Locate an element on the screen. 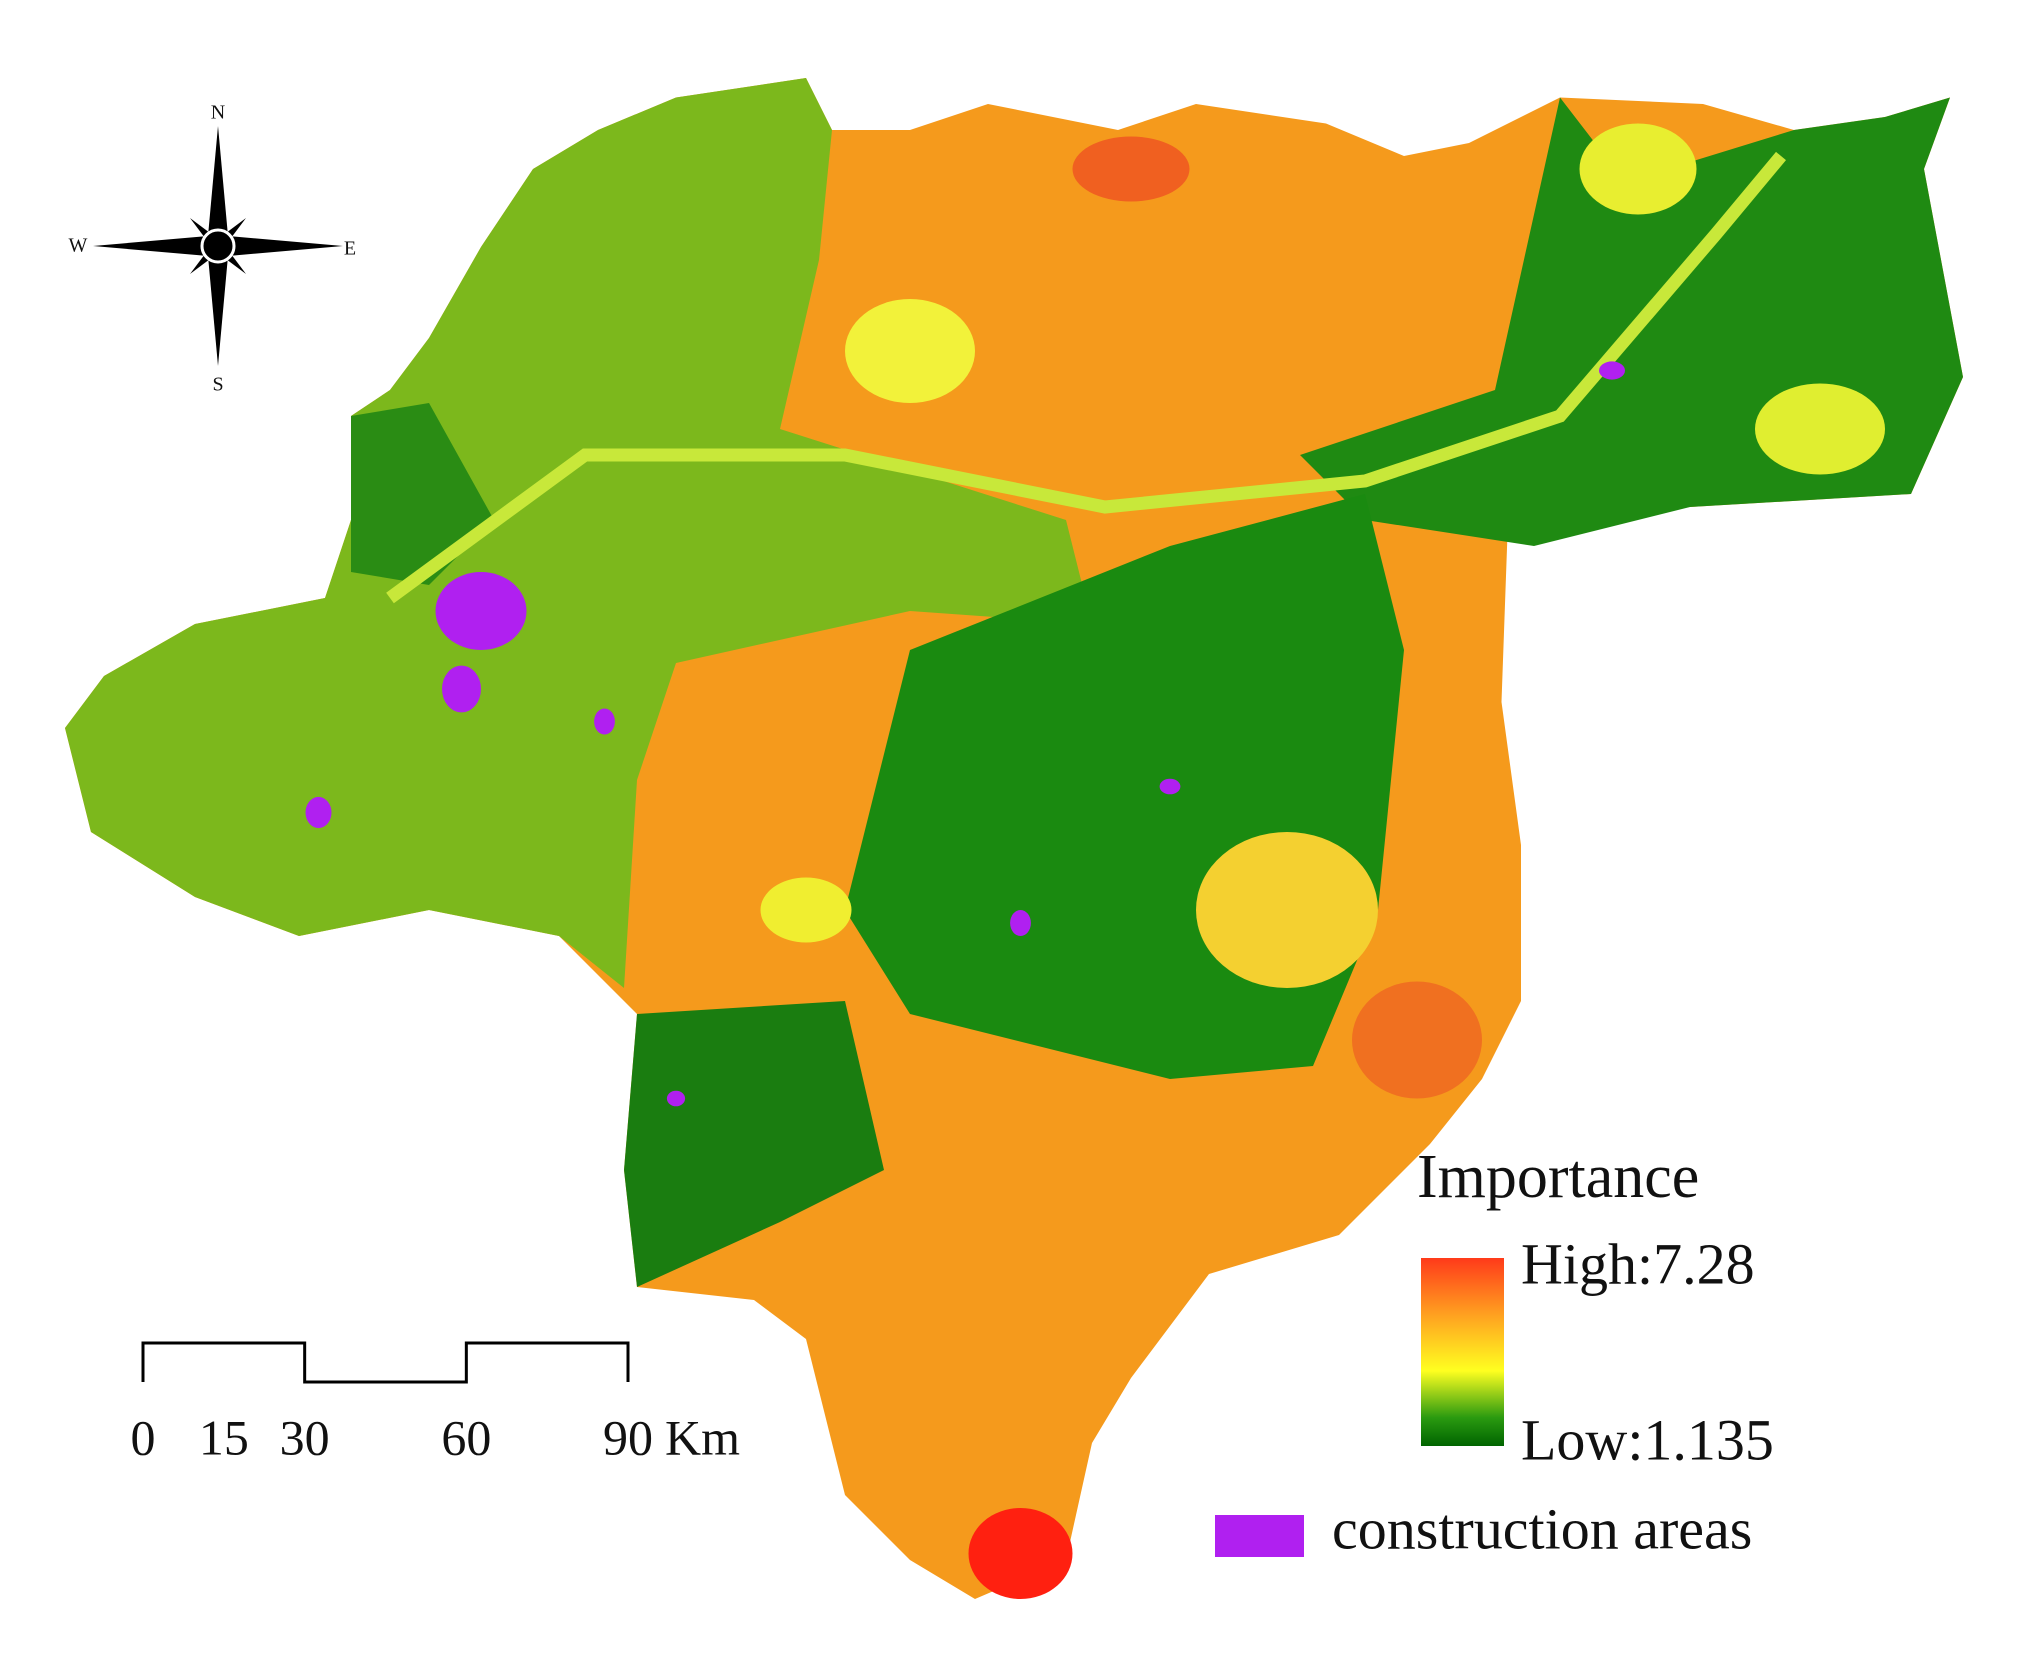 The height and width of the screenshot is (1663, 2020). scale-label: 30 is located at coordinates (305, 1437).